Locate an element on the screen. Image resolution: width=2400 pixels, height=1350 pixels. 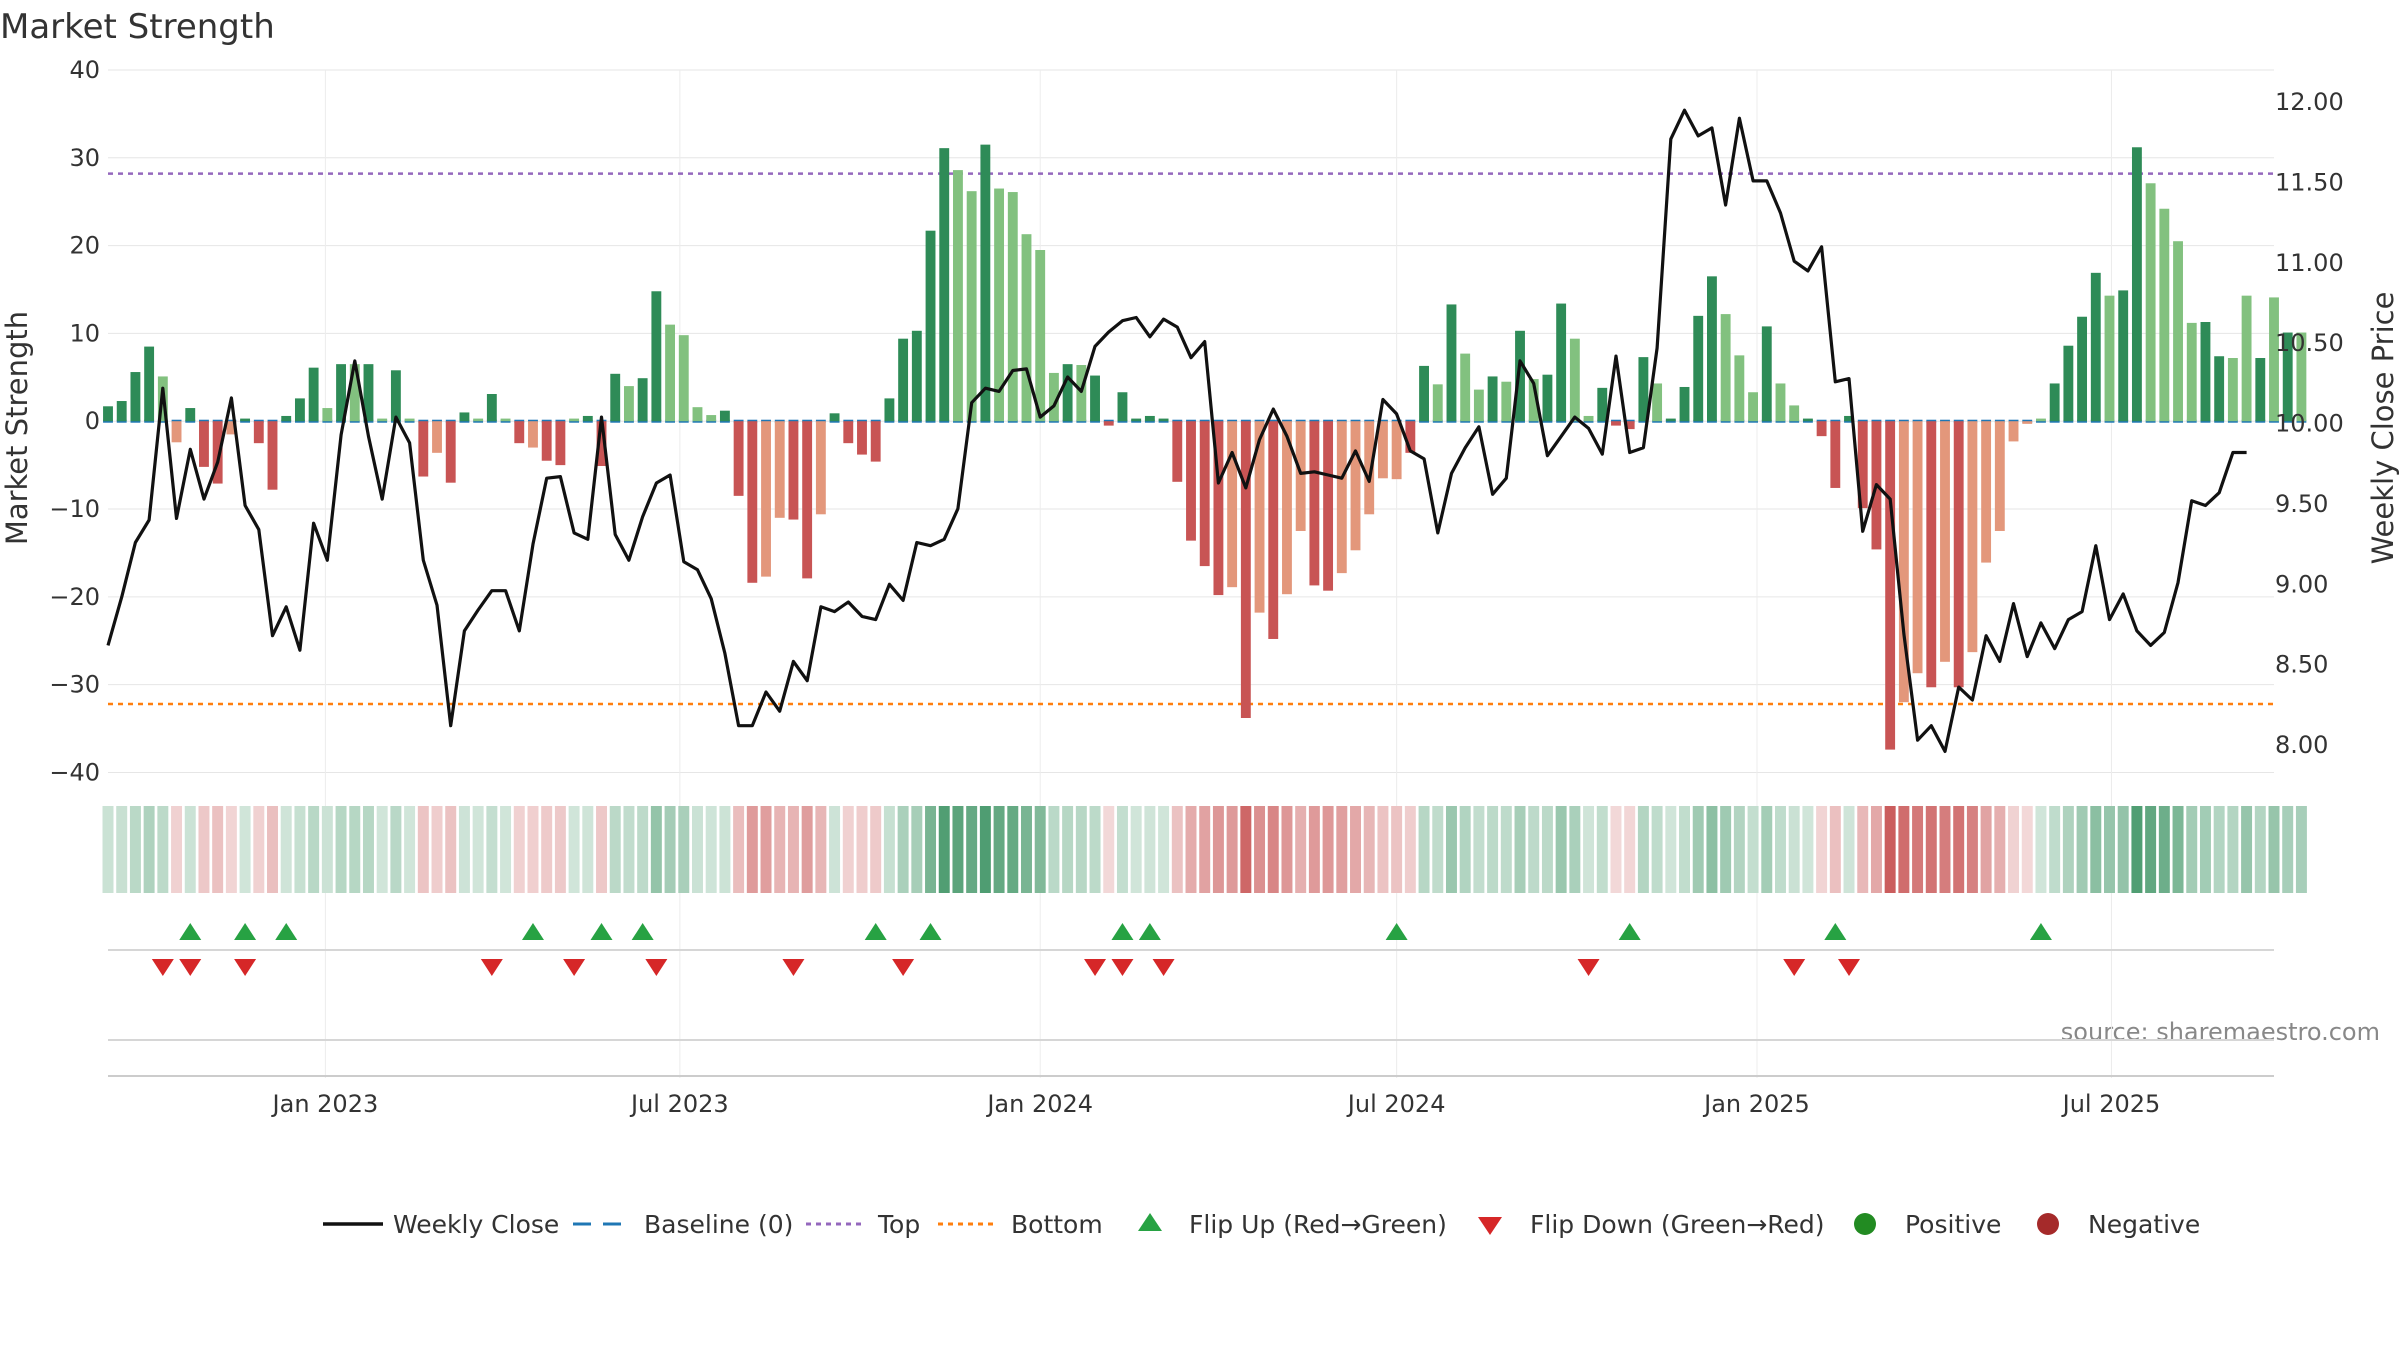
y-right-tick-label: 11.00 is located at coordinates (2309, 263).